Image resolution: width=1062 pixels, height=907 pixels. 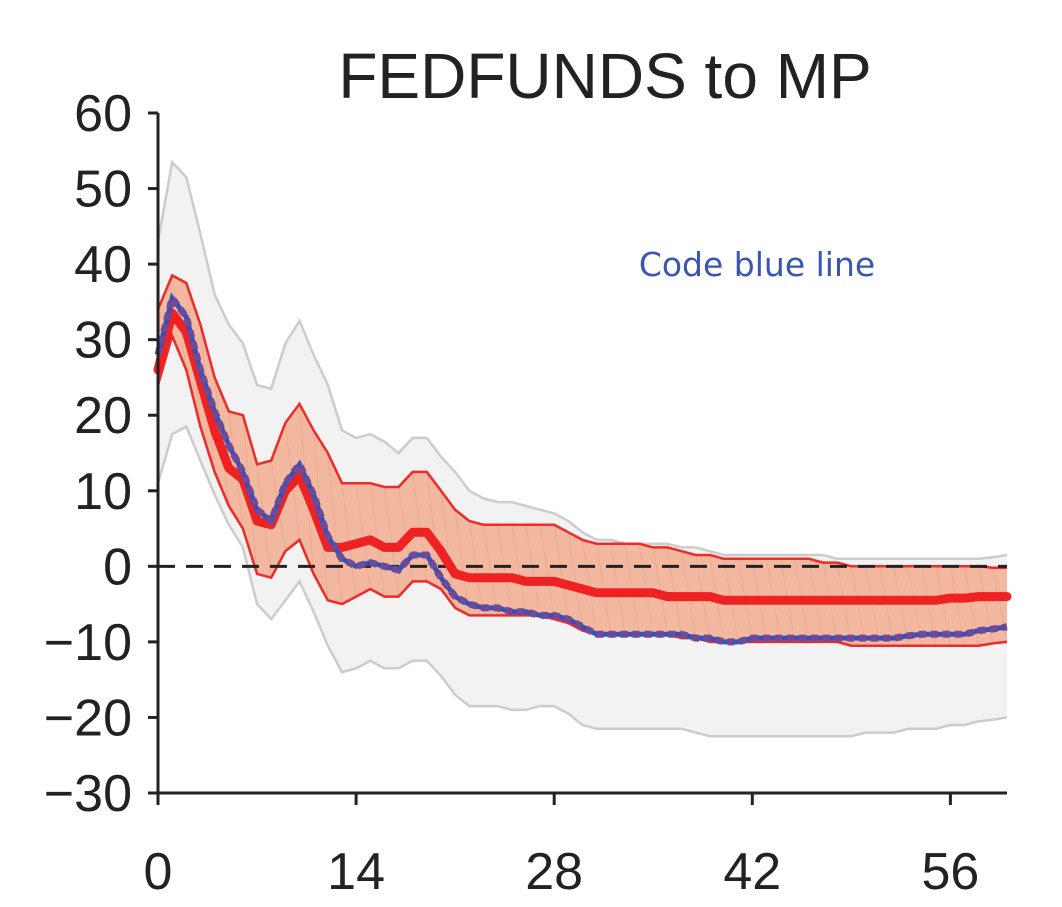 What do you see at coordinates (103, 416) in the screenshot?
I see `y-tick-label: 20` at bounding box center [103, 416].